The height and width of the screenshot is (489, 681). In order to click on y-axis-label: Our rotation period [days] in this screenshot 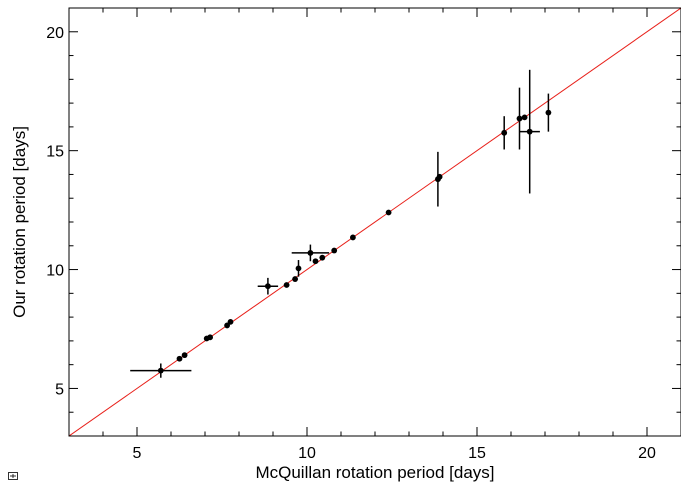, I will do `click(19, 222)`.